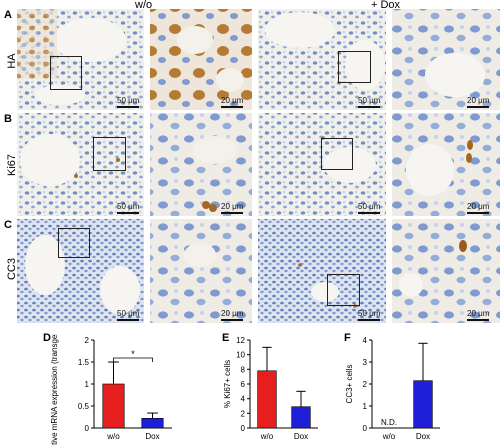 The image size is (500, 445). Describe the element at coordinates (128, 208) in the screenshot. I see `scale-bar-ki67-without-low: 50 μm` at that location.